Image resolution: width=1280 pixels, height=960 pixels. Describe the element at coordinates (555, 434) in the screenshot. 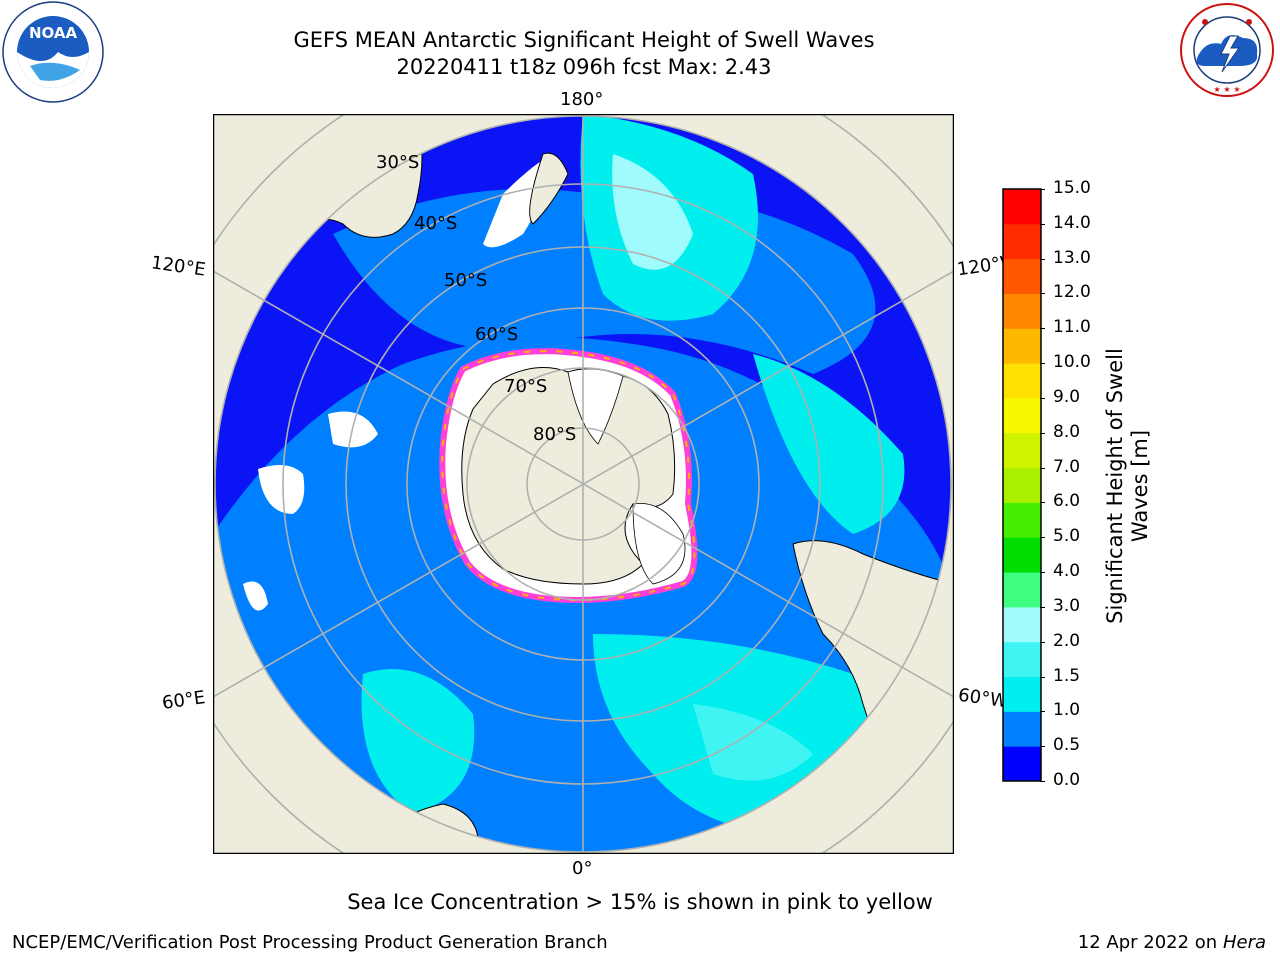

I see `lat-label-80s: 80°S` at that location.